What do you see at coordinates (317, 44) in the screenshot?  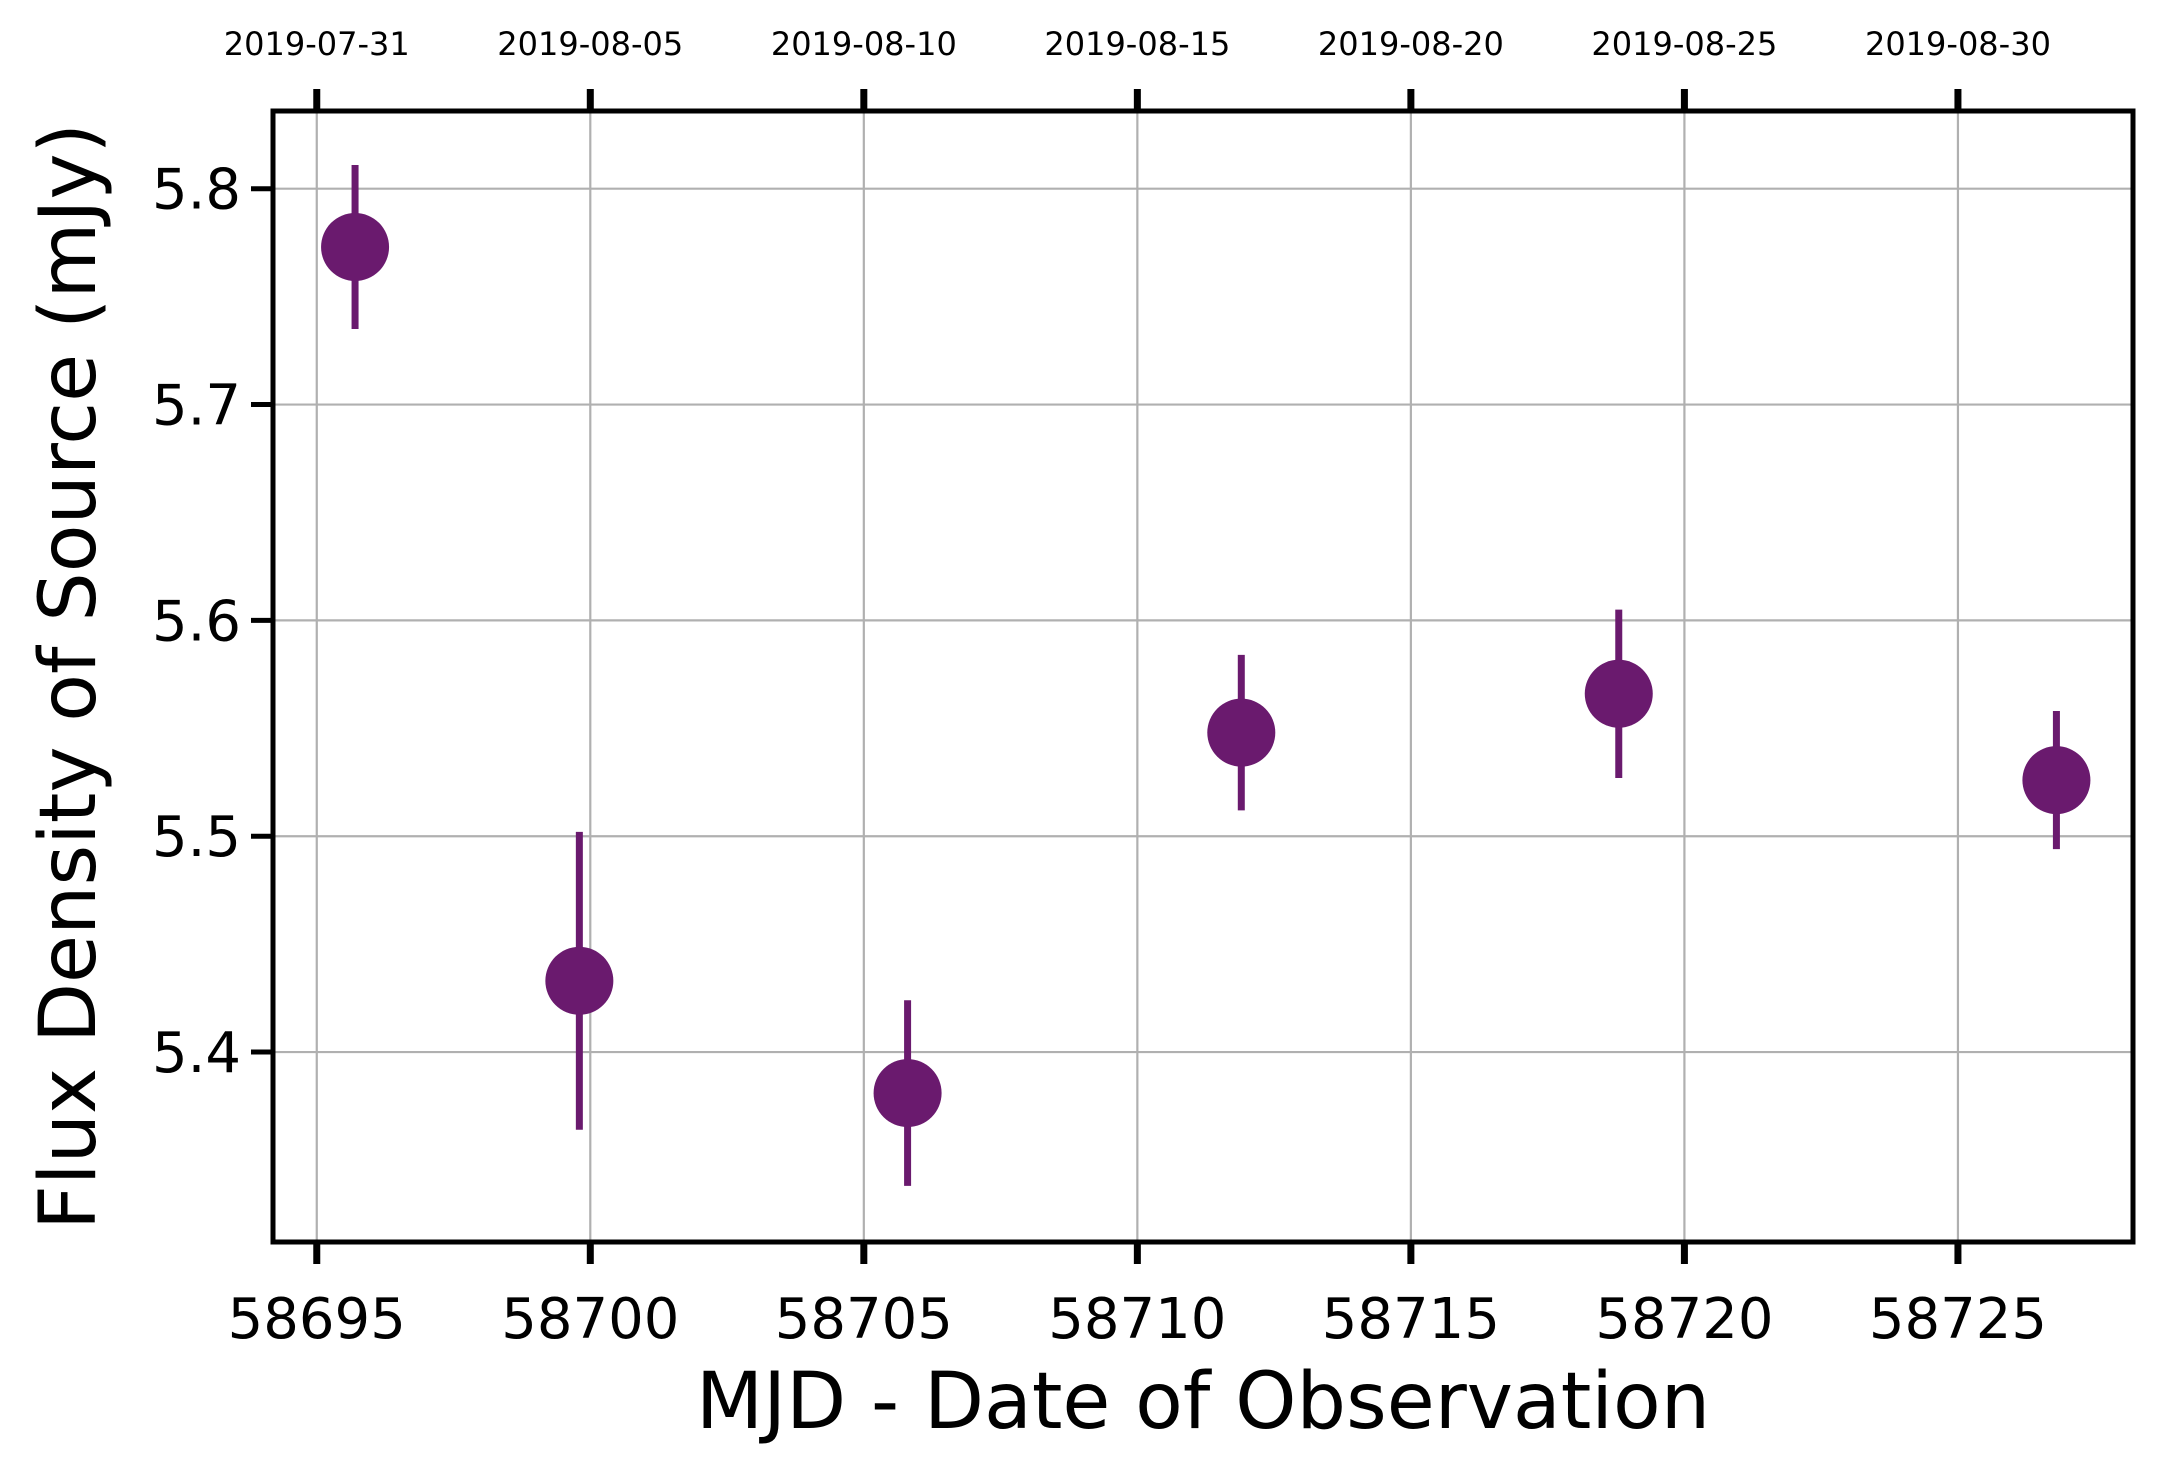 I see `top-tick-label: 2019-07-31` at bounding box center [317, 44].